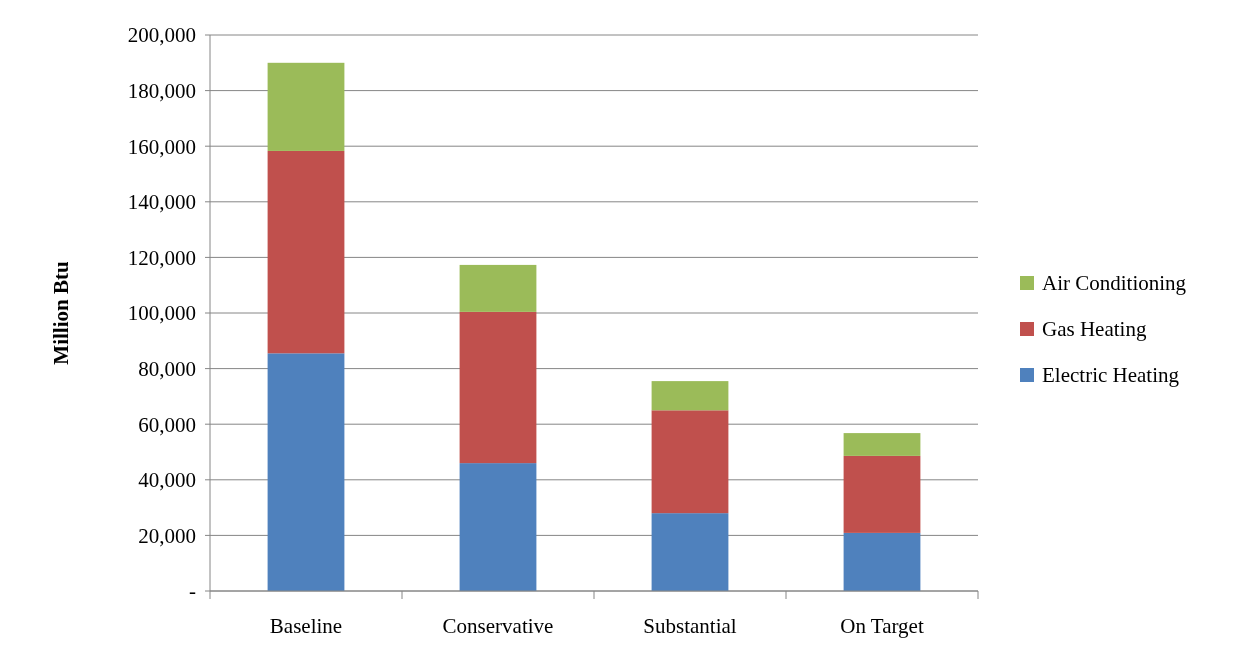  I want to click on x-tick-label: On Target, so click(882, 626).